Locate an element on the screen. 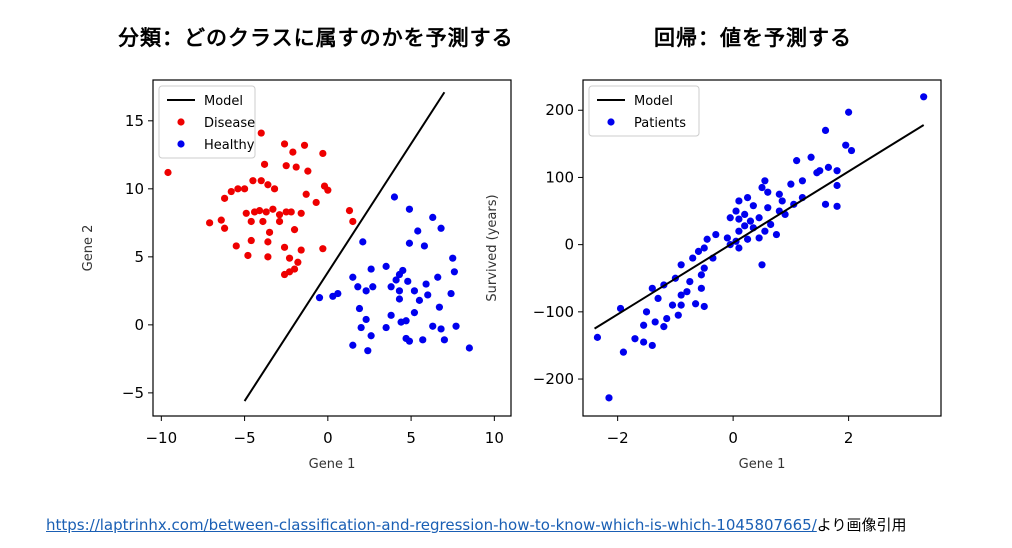  legend-disease-swatch is located at coordinates (181, 122).